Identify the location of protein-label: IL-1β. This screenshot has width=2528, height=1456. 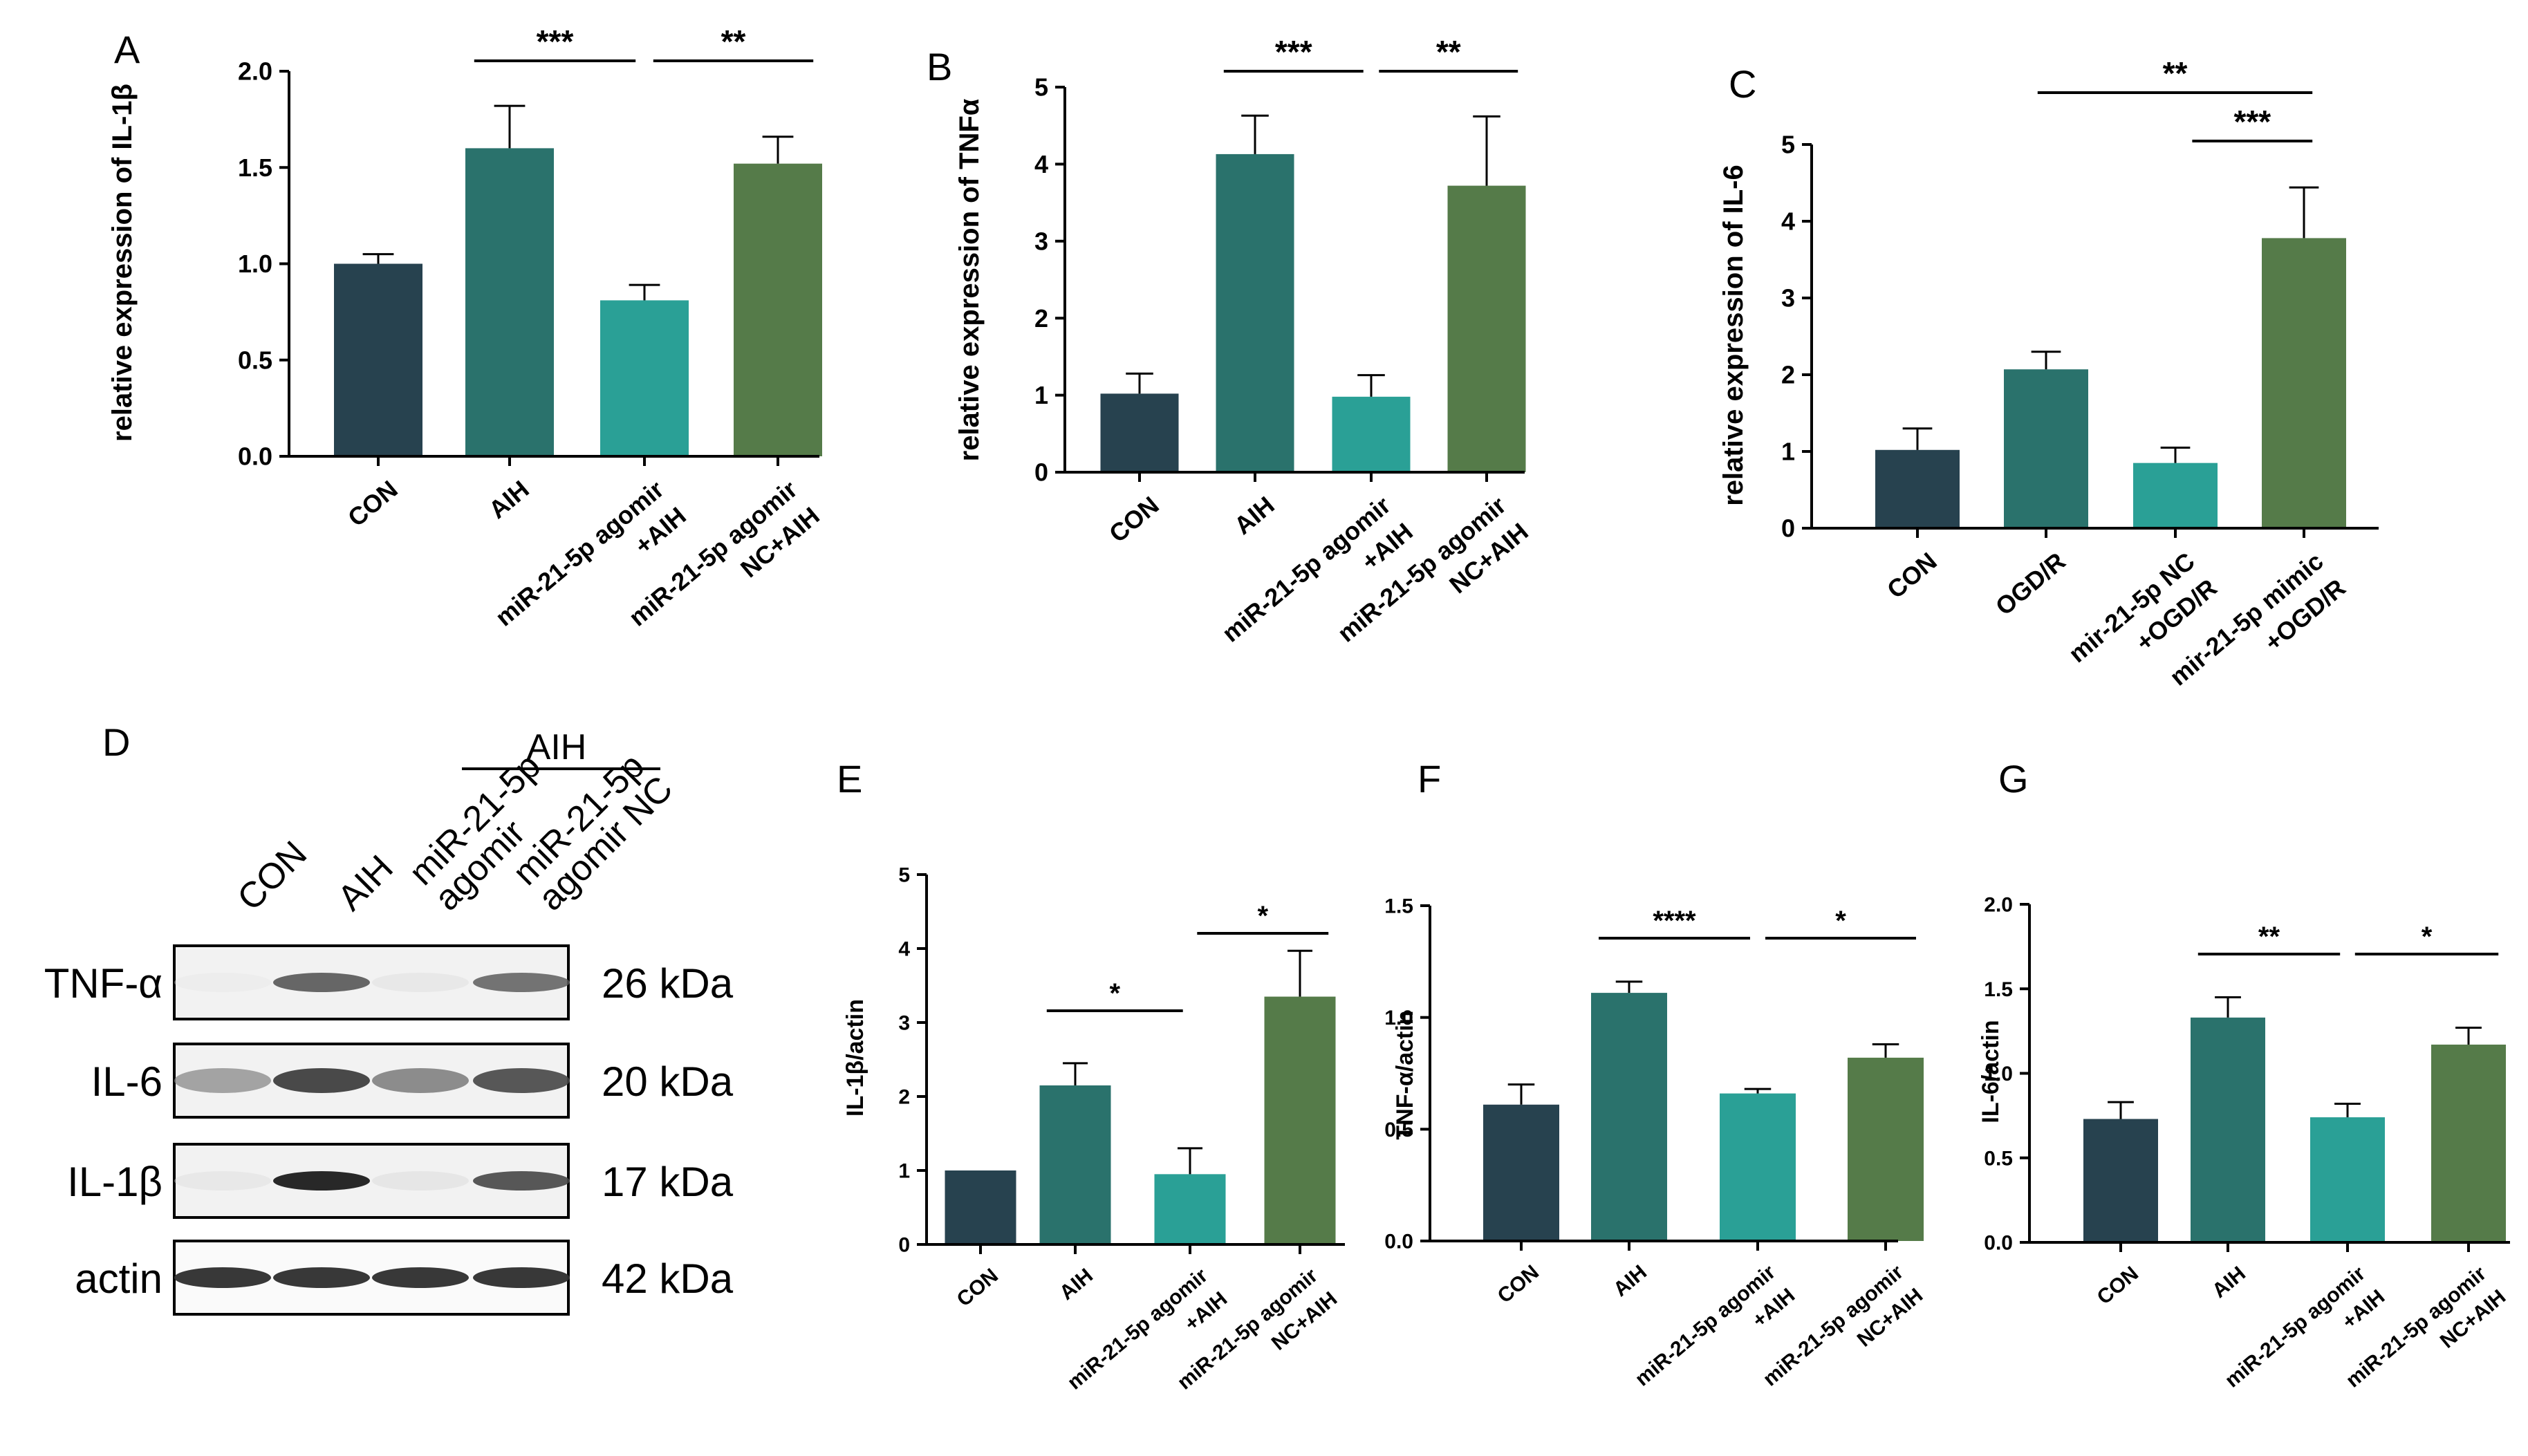
(114, 1182).